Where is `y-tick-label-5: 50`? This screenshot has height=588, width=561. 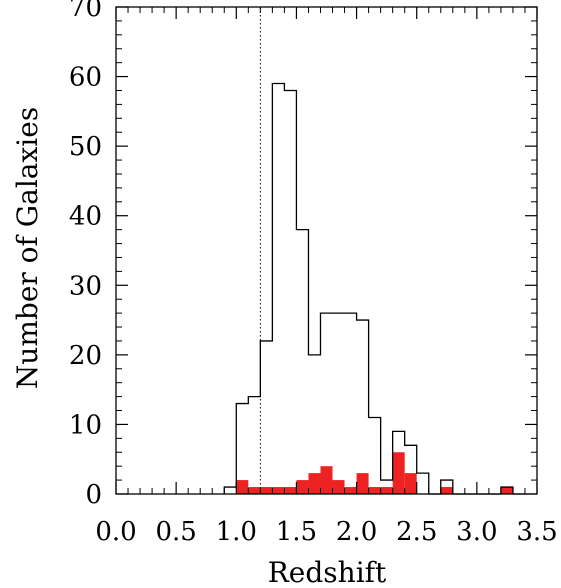
y-tick-label-5: 50 is located at coordinates (85, 147).